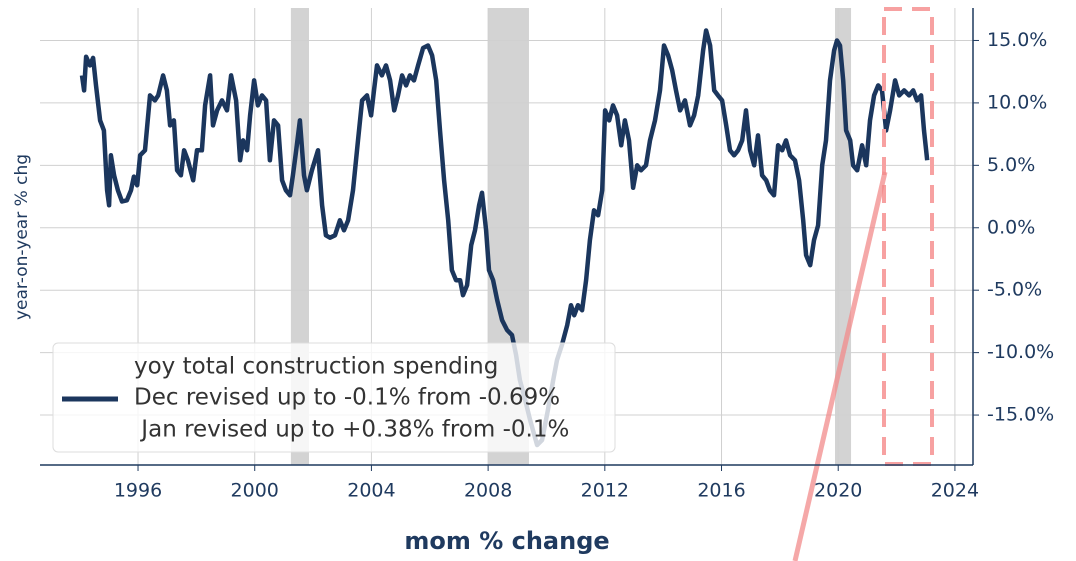  I want to click on annotation-arrow, so click(840, 366).